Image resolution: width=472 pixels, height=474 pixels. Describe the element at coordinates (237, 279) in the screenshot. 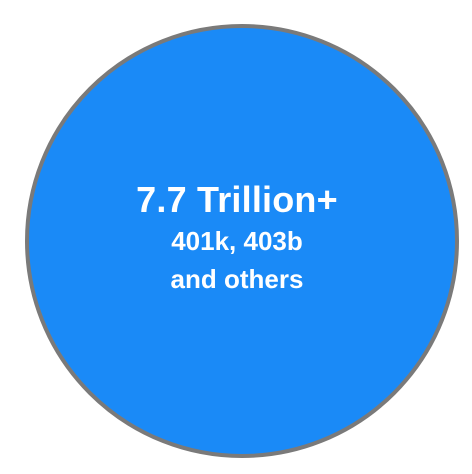

I see `bubble-line-2: and others` at that location.